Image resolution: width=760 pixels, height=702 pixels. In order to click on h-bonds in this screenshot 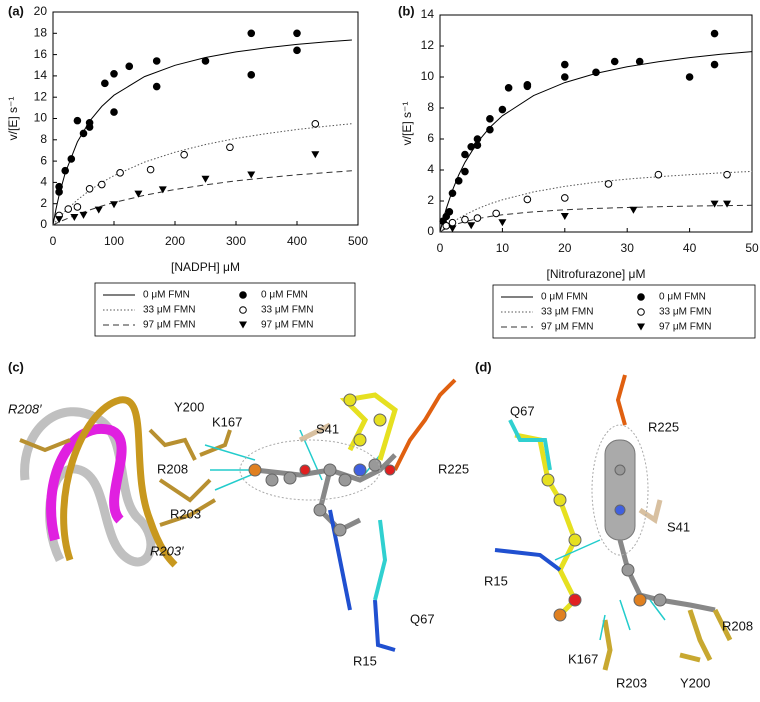, I will do `click(610, 590)`.